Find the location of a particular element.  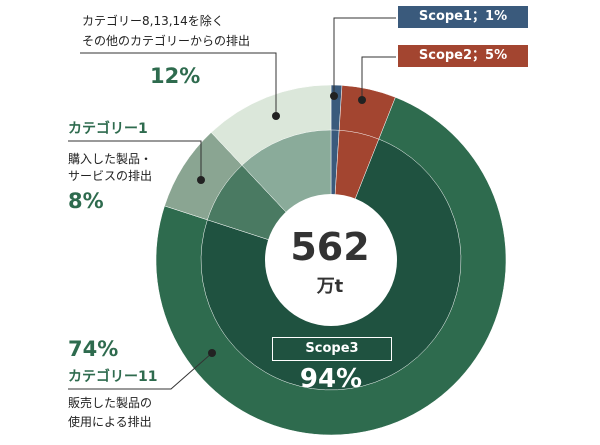

other-pct: 12% is located at coordinates (175, 76).